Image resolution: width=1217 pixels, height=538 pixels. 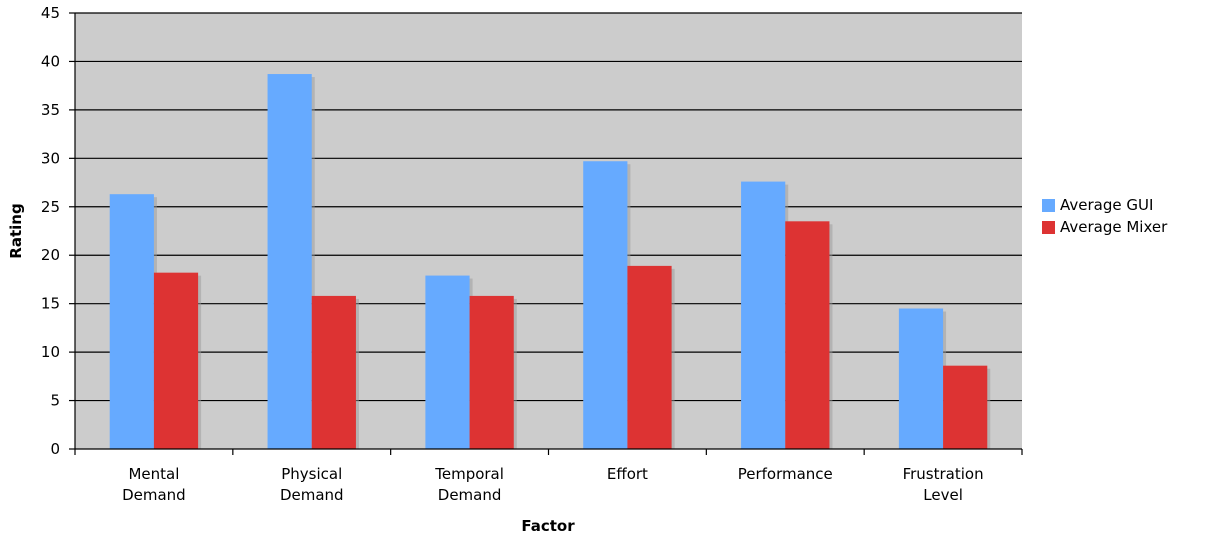 What do you see at coordinates (50, 13) in the screenshot?
I see `y-tick-label: 45` at bounding box center [50, 13].